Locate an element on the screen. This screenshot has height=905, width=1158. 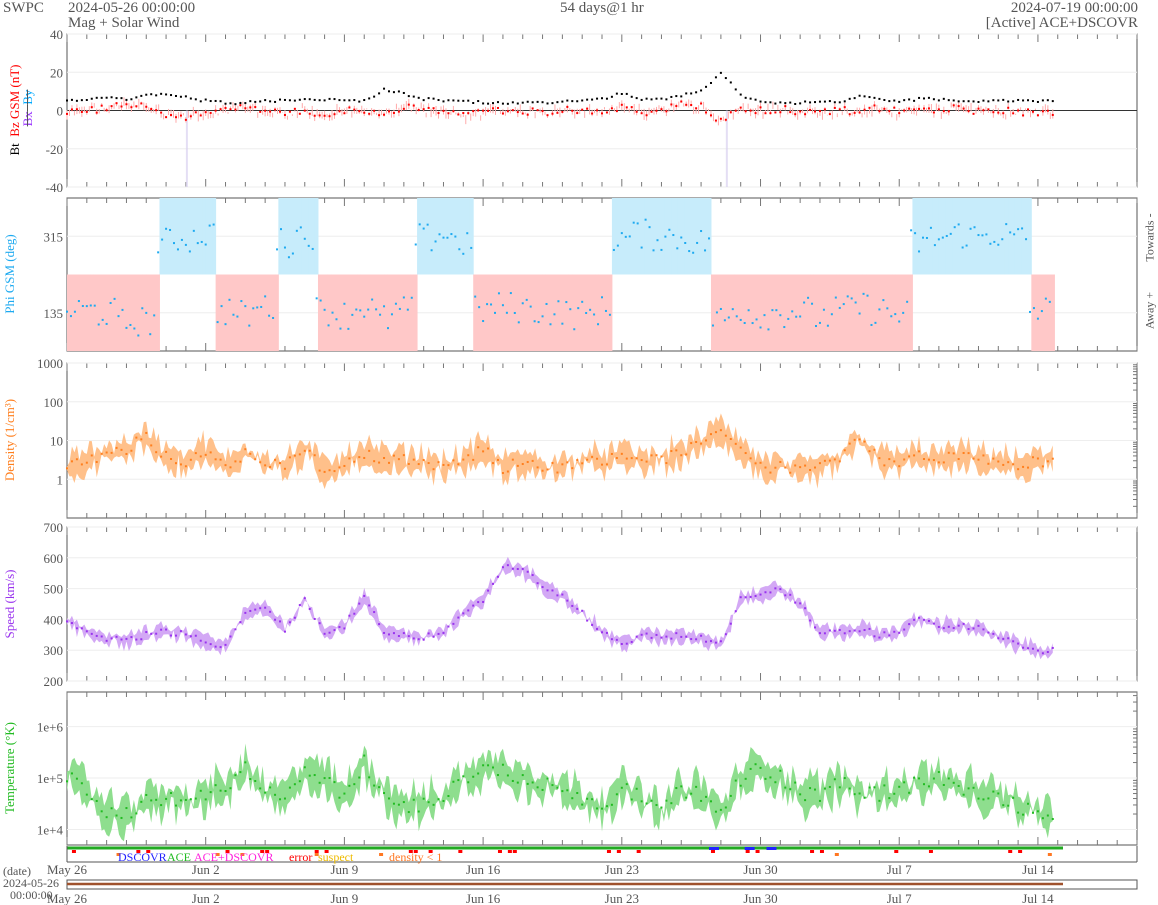
density-mark is located at coordinates (836, 854).